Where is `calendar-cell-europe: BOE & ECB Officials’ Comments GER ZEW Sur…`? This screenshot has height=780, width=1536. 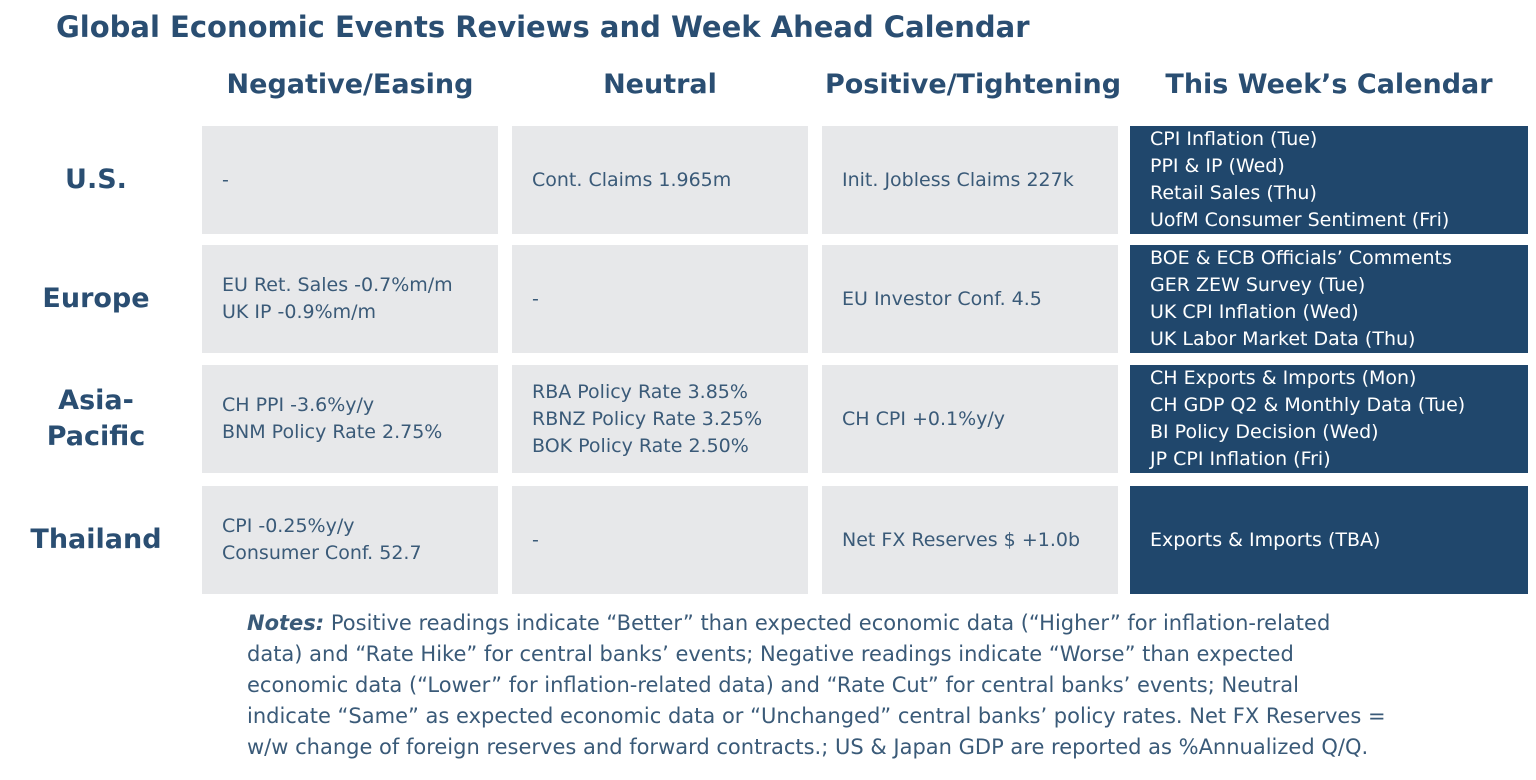 calendar-cell-europe: BOE & ECB Officials’ Comments GER ZEW Sur… is located at coordinates (1329, 299).